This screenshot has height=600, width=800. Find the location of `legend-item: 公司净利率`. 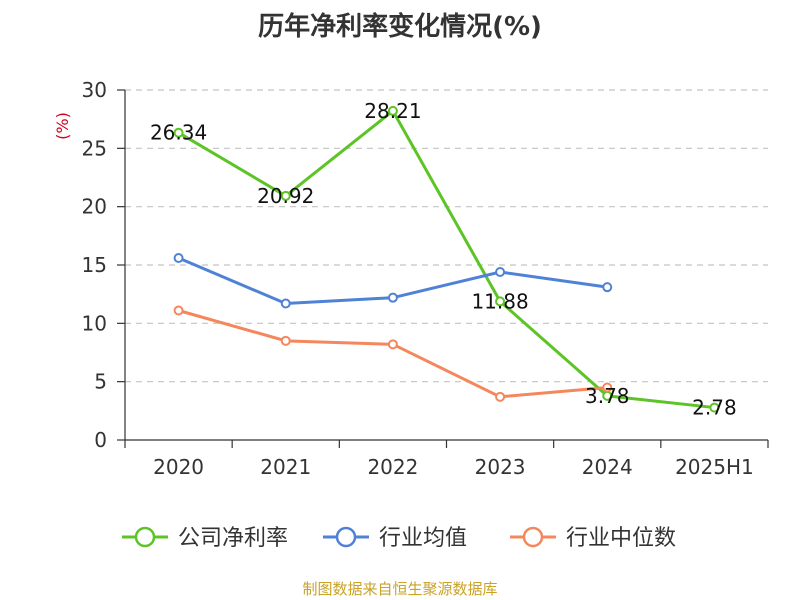

legend-item: 公司净利率 is located at coordinates (205, 538).